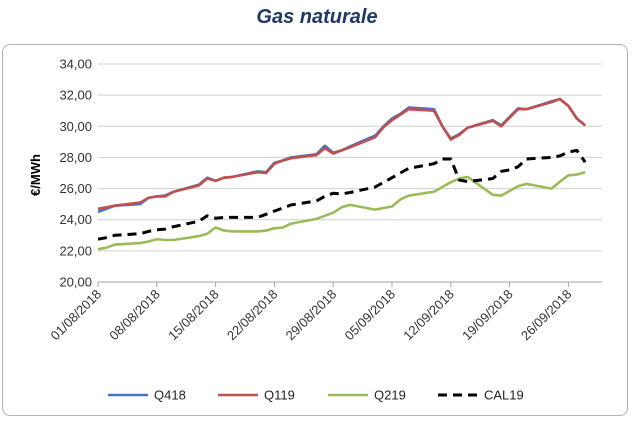 This screenshot has width=634, height=421. What do you see at coordinates (35, 175) in the screenshot?
I see `y-axis-label: €/MWh` at bounding box center [35, 175].